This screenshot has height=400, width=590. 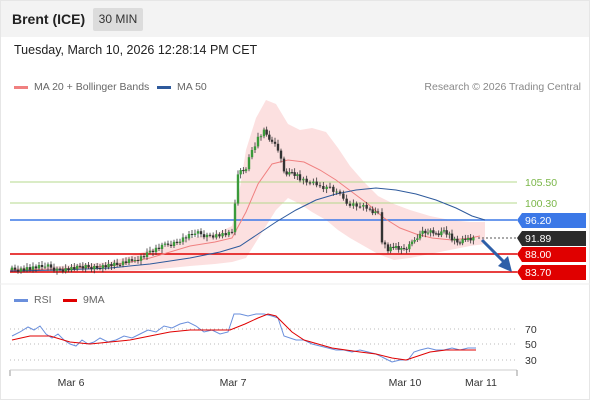 I want to click on rsi-line, so click(x=243, y=338).